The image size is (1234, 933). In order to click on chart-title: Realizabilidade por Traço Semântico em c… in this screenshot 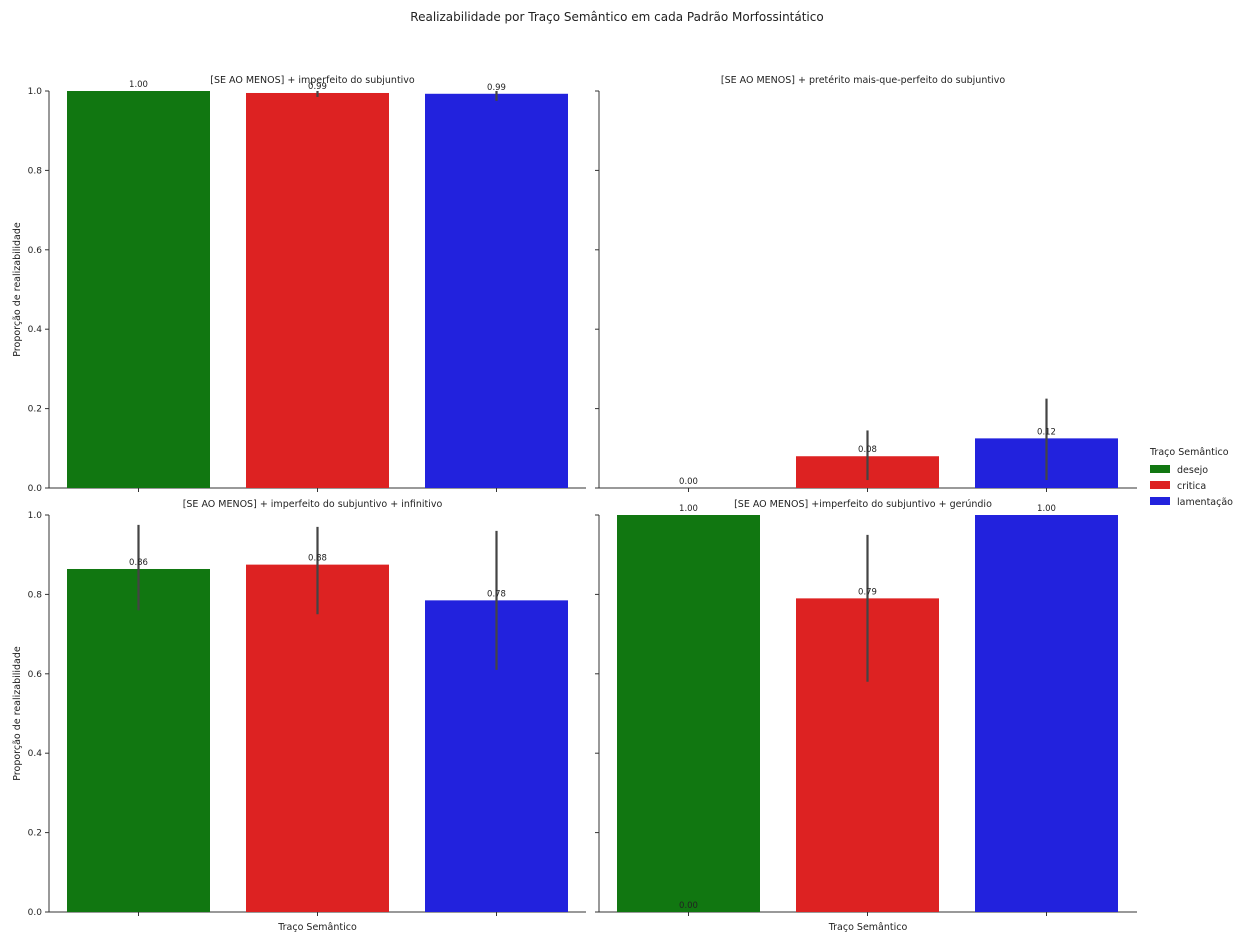, I will do `click(616, 17)`.